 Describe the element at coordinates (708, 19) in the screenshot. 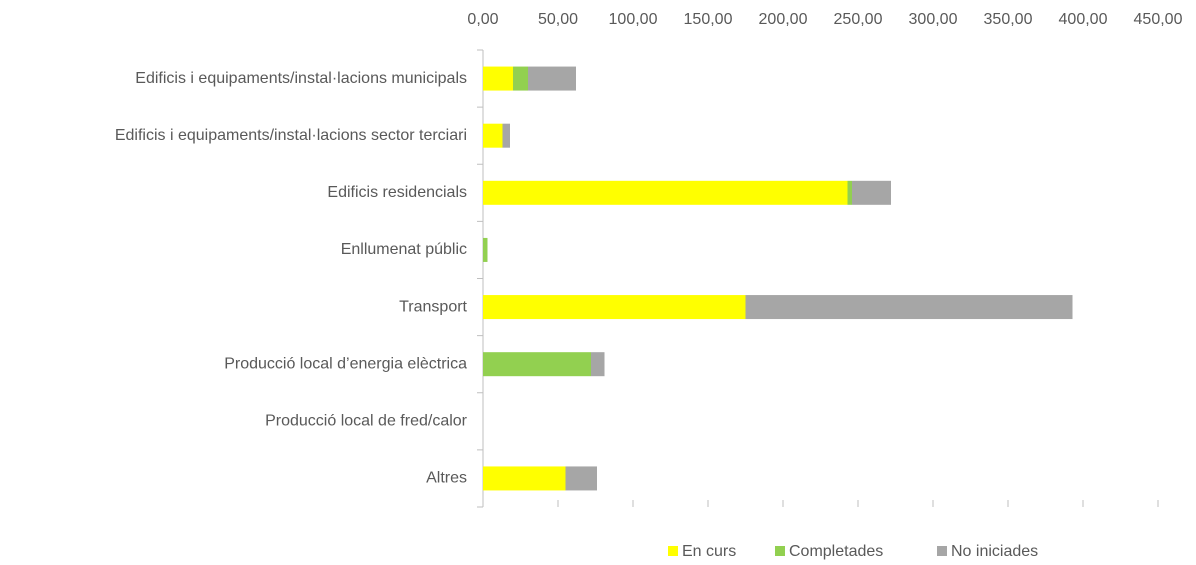

I see `x-tick-label: 150,00` at that location.